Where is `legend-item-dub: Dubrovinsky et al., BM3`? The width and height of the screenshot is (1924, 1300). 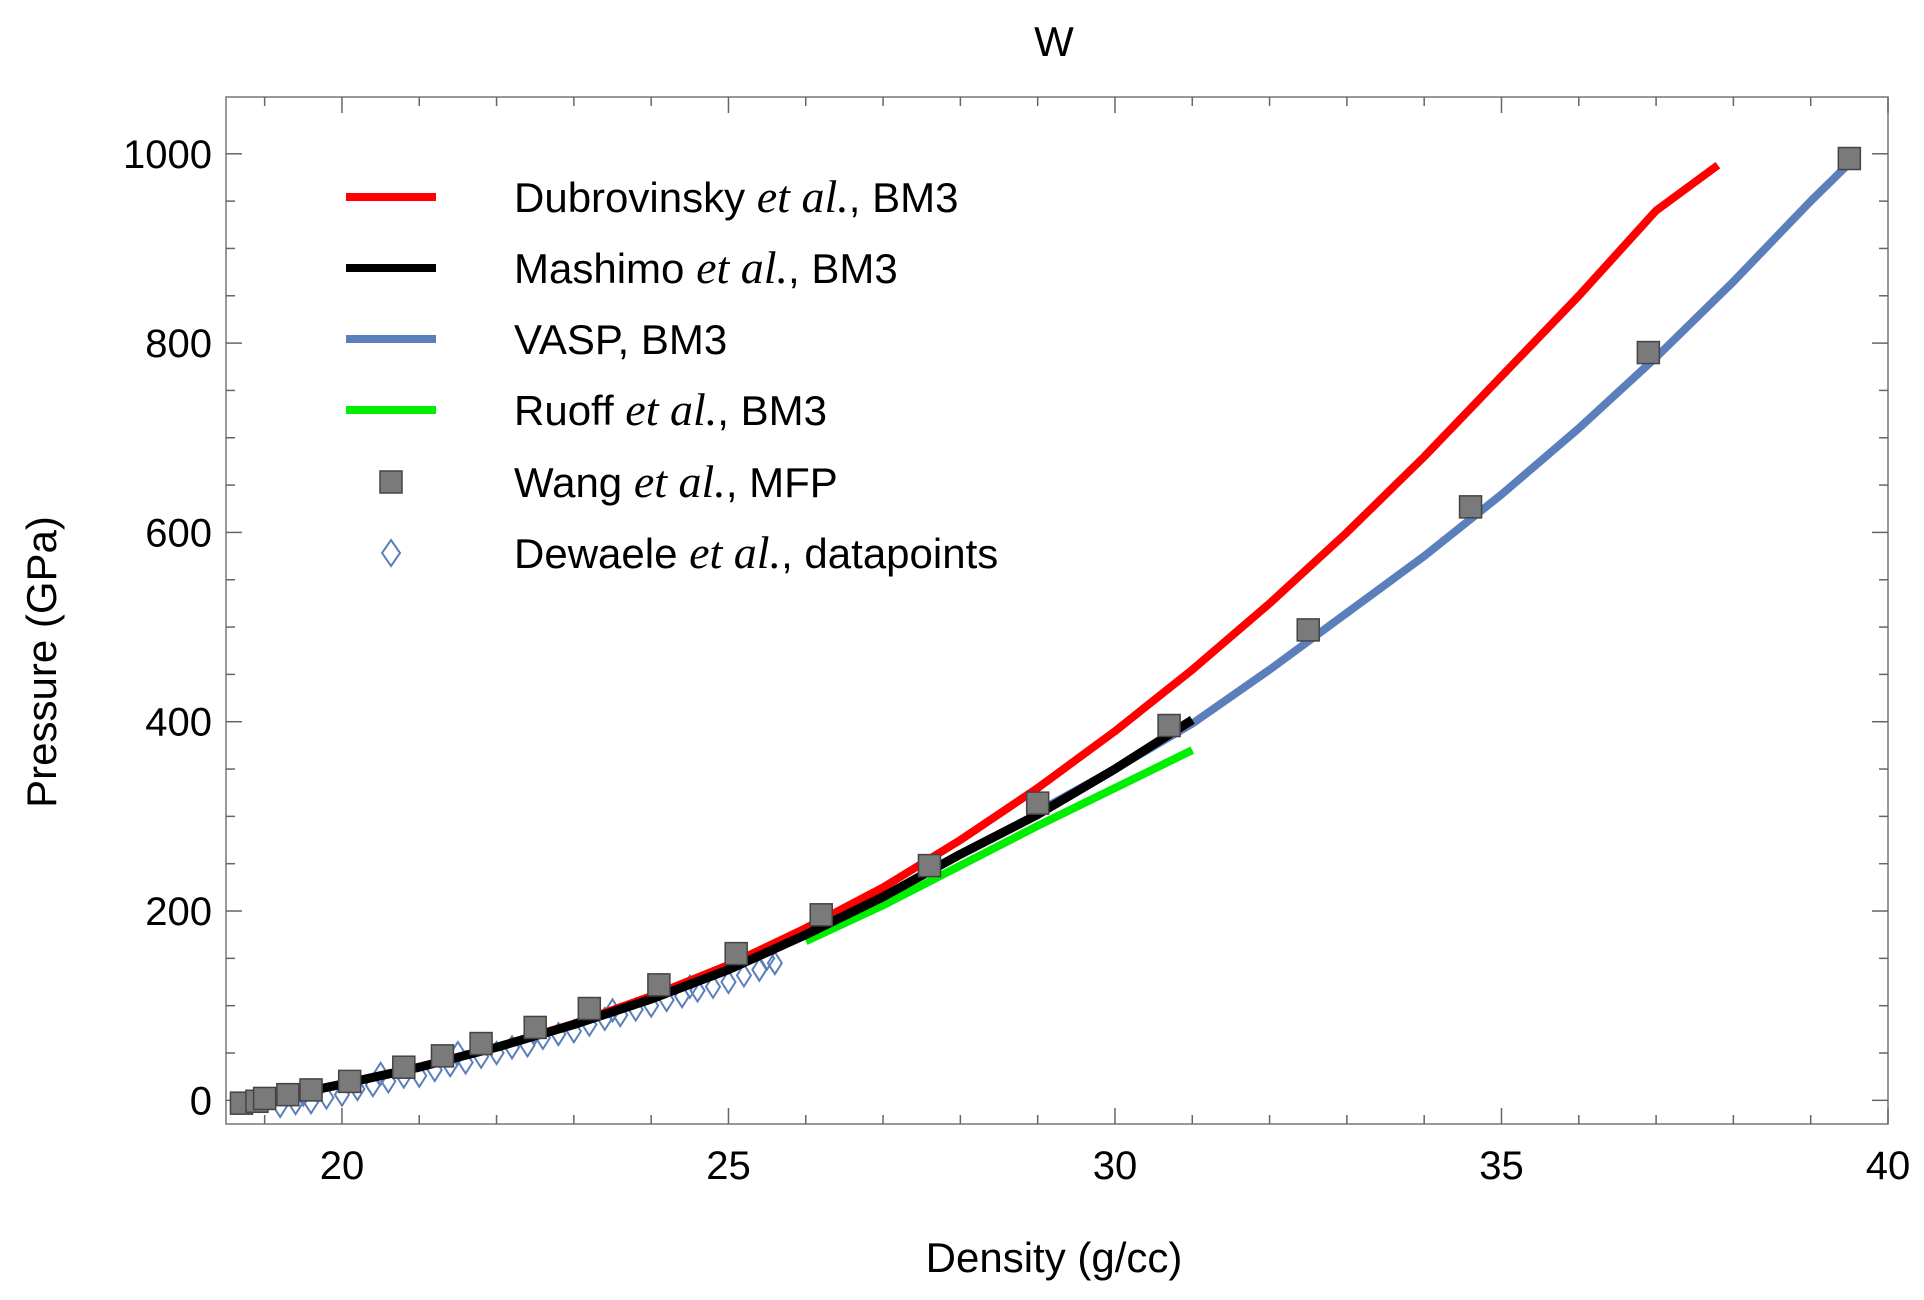 legend-item-dub: Dubrovinsky et al., BM3 is located at coordinates (652, 196).